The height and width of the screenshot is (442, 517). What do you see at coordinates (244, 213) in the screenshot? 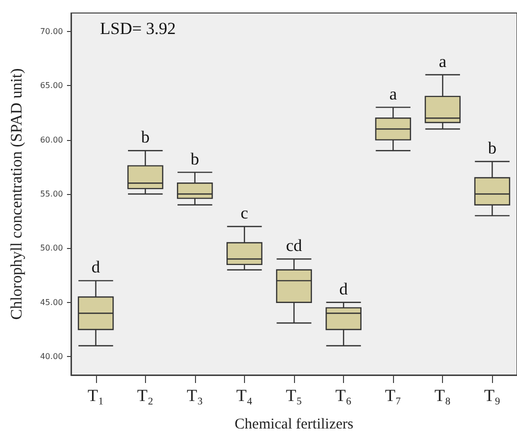
I see `annotation: c` at bounding box center [244, 213].